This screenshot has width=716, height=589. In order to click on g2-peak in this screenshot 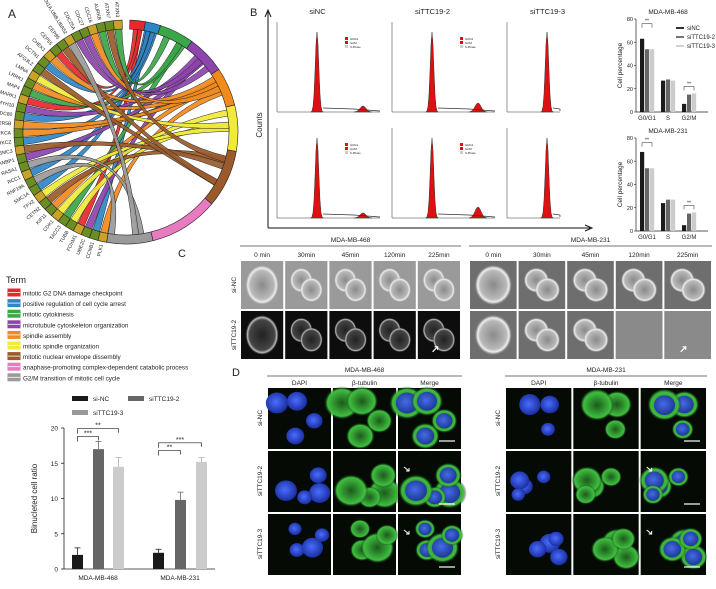, I will do `click(363, 109)`.